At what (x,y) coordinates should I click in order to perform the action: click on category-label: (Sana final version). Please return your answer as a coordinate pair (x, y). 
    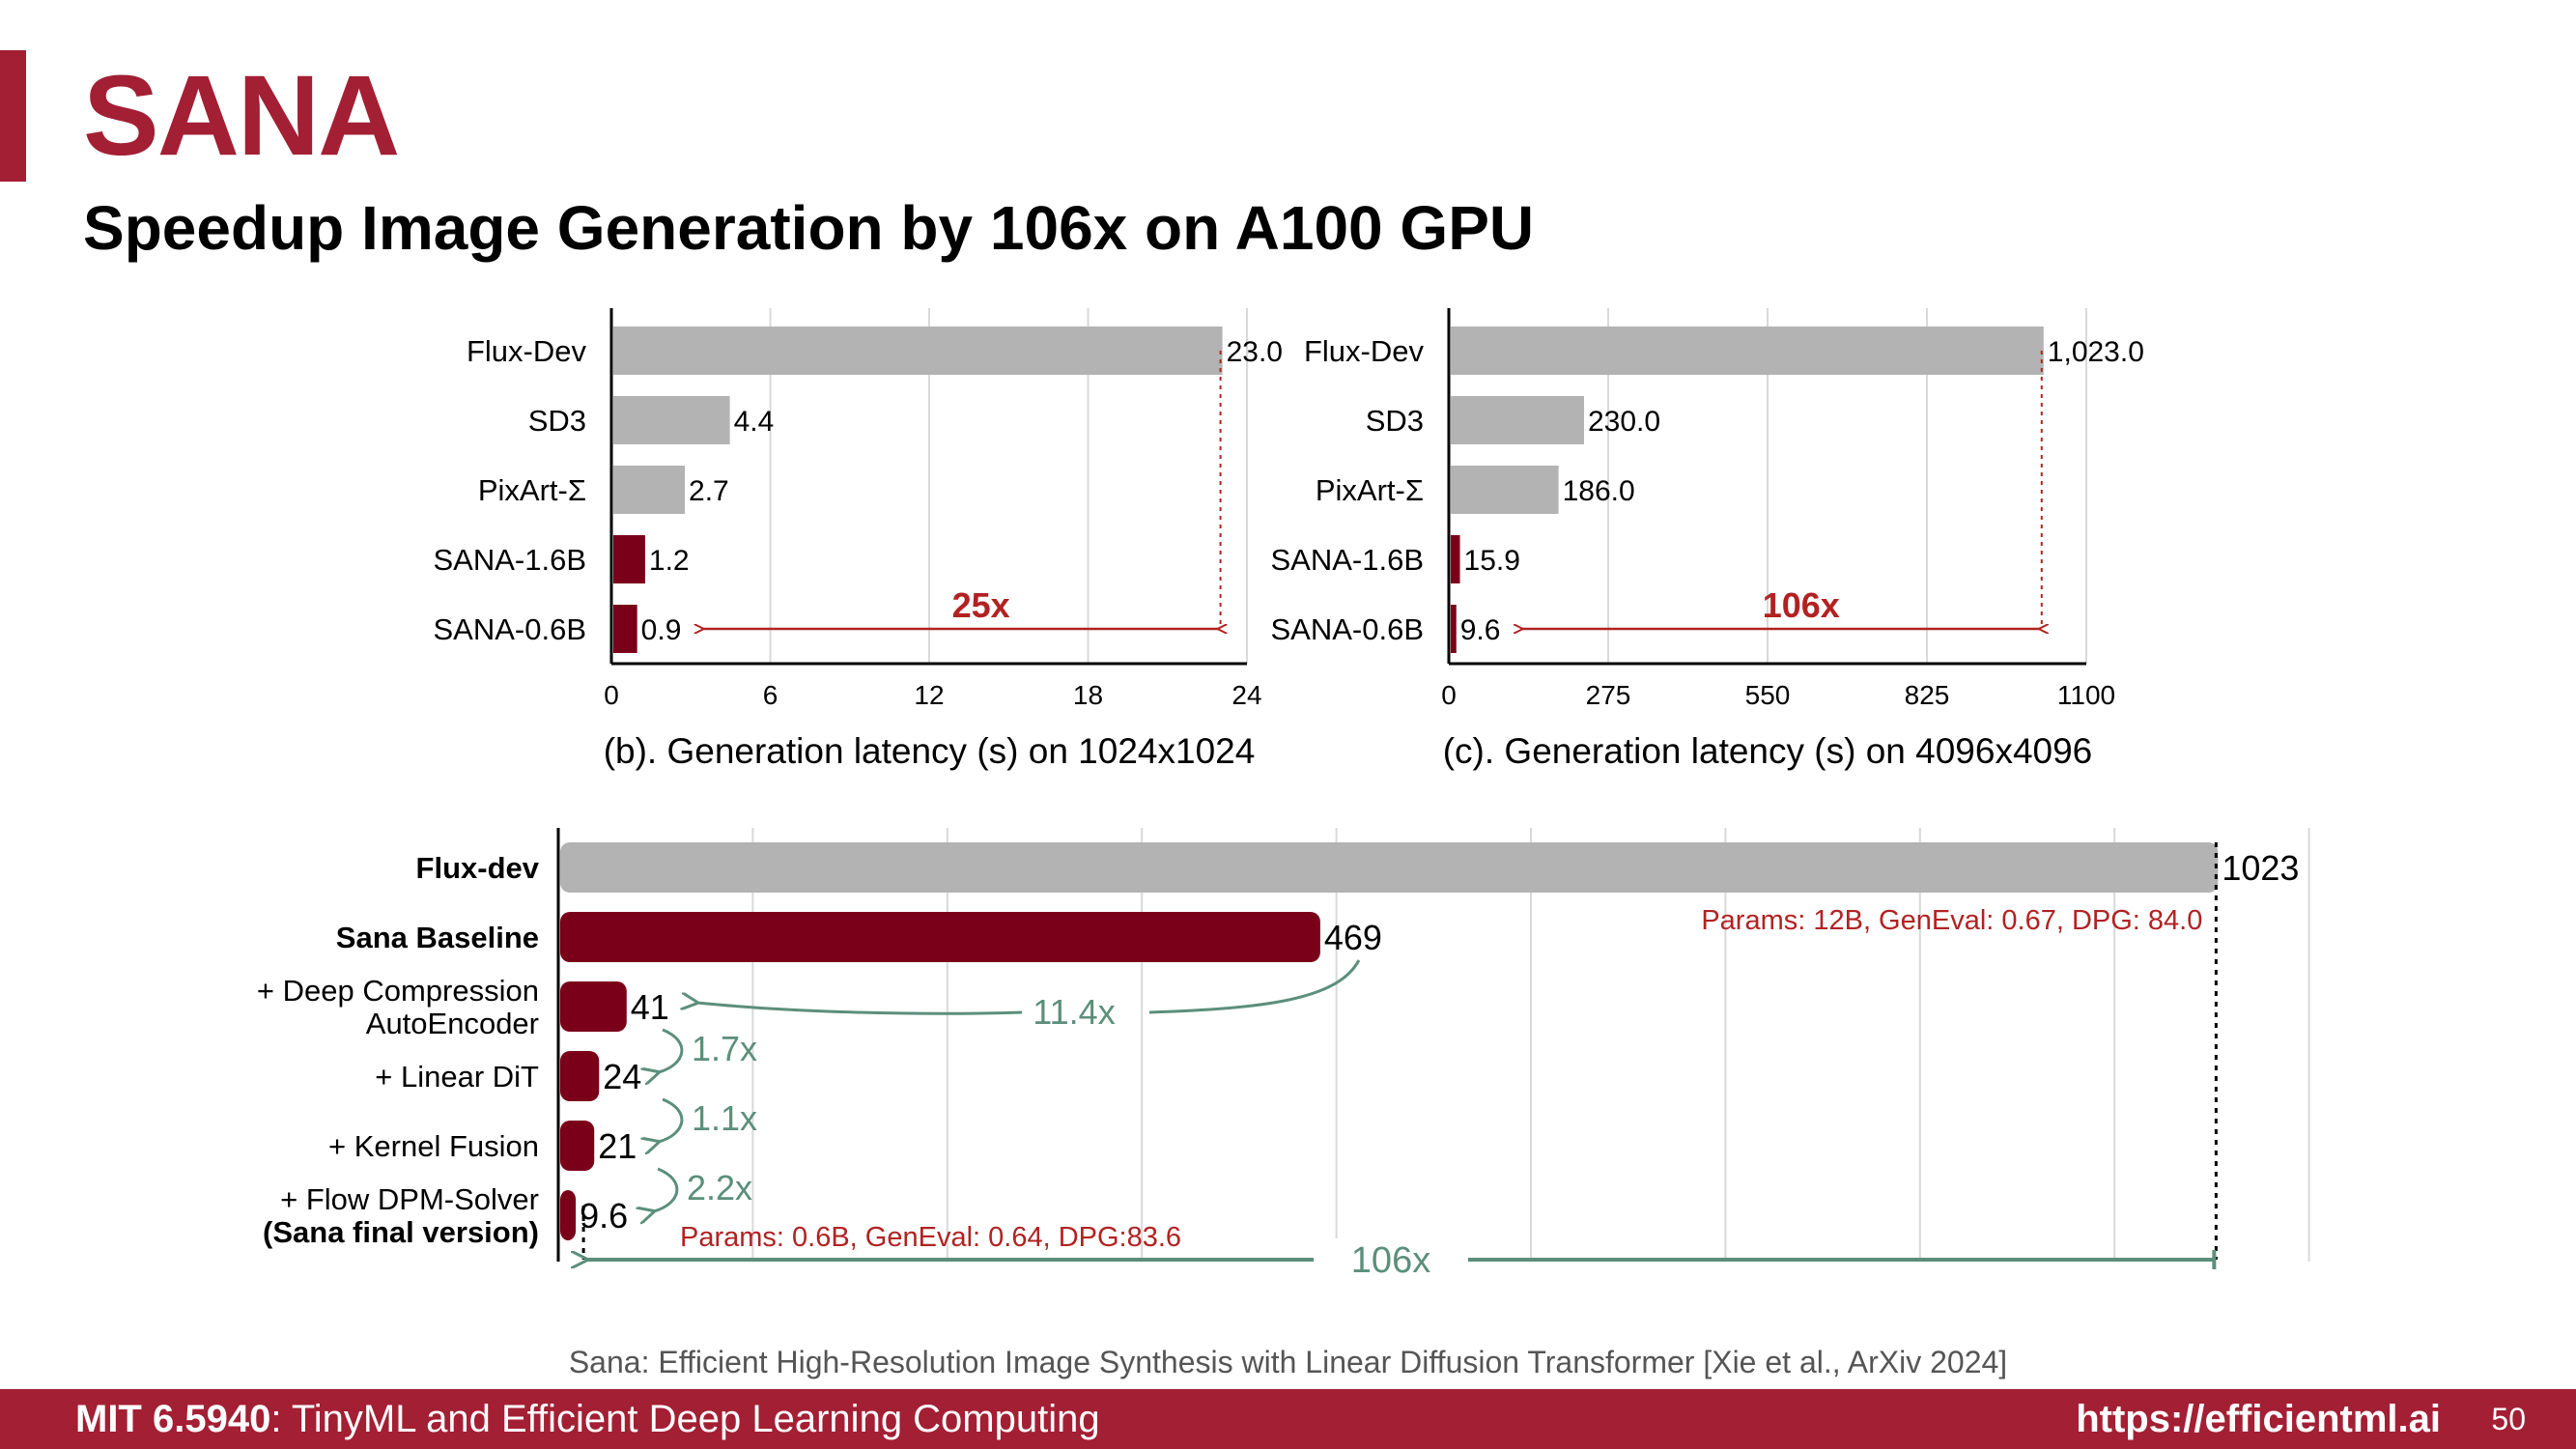
    Looking at the image, I should click on (401, 1232).